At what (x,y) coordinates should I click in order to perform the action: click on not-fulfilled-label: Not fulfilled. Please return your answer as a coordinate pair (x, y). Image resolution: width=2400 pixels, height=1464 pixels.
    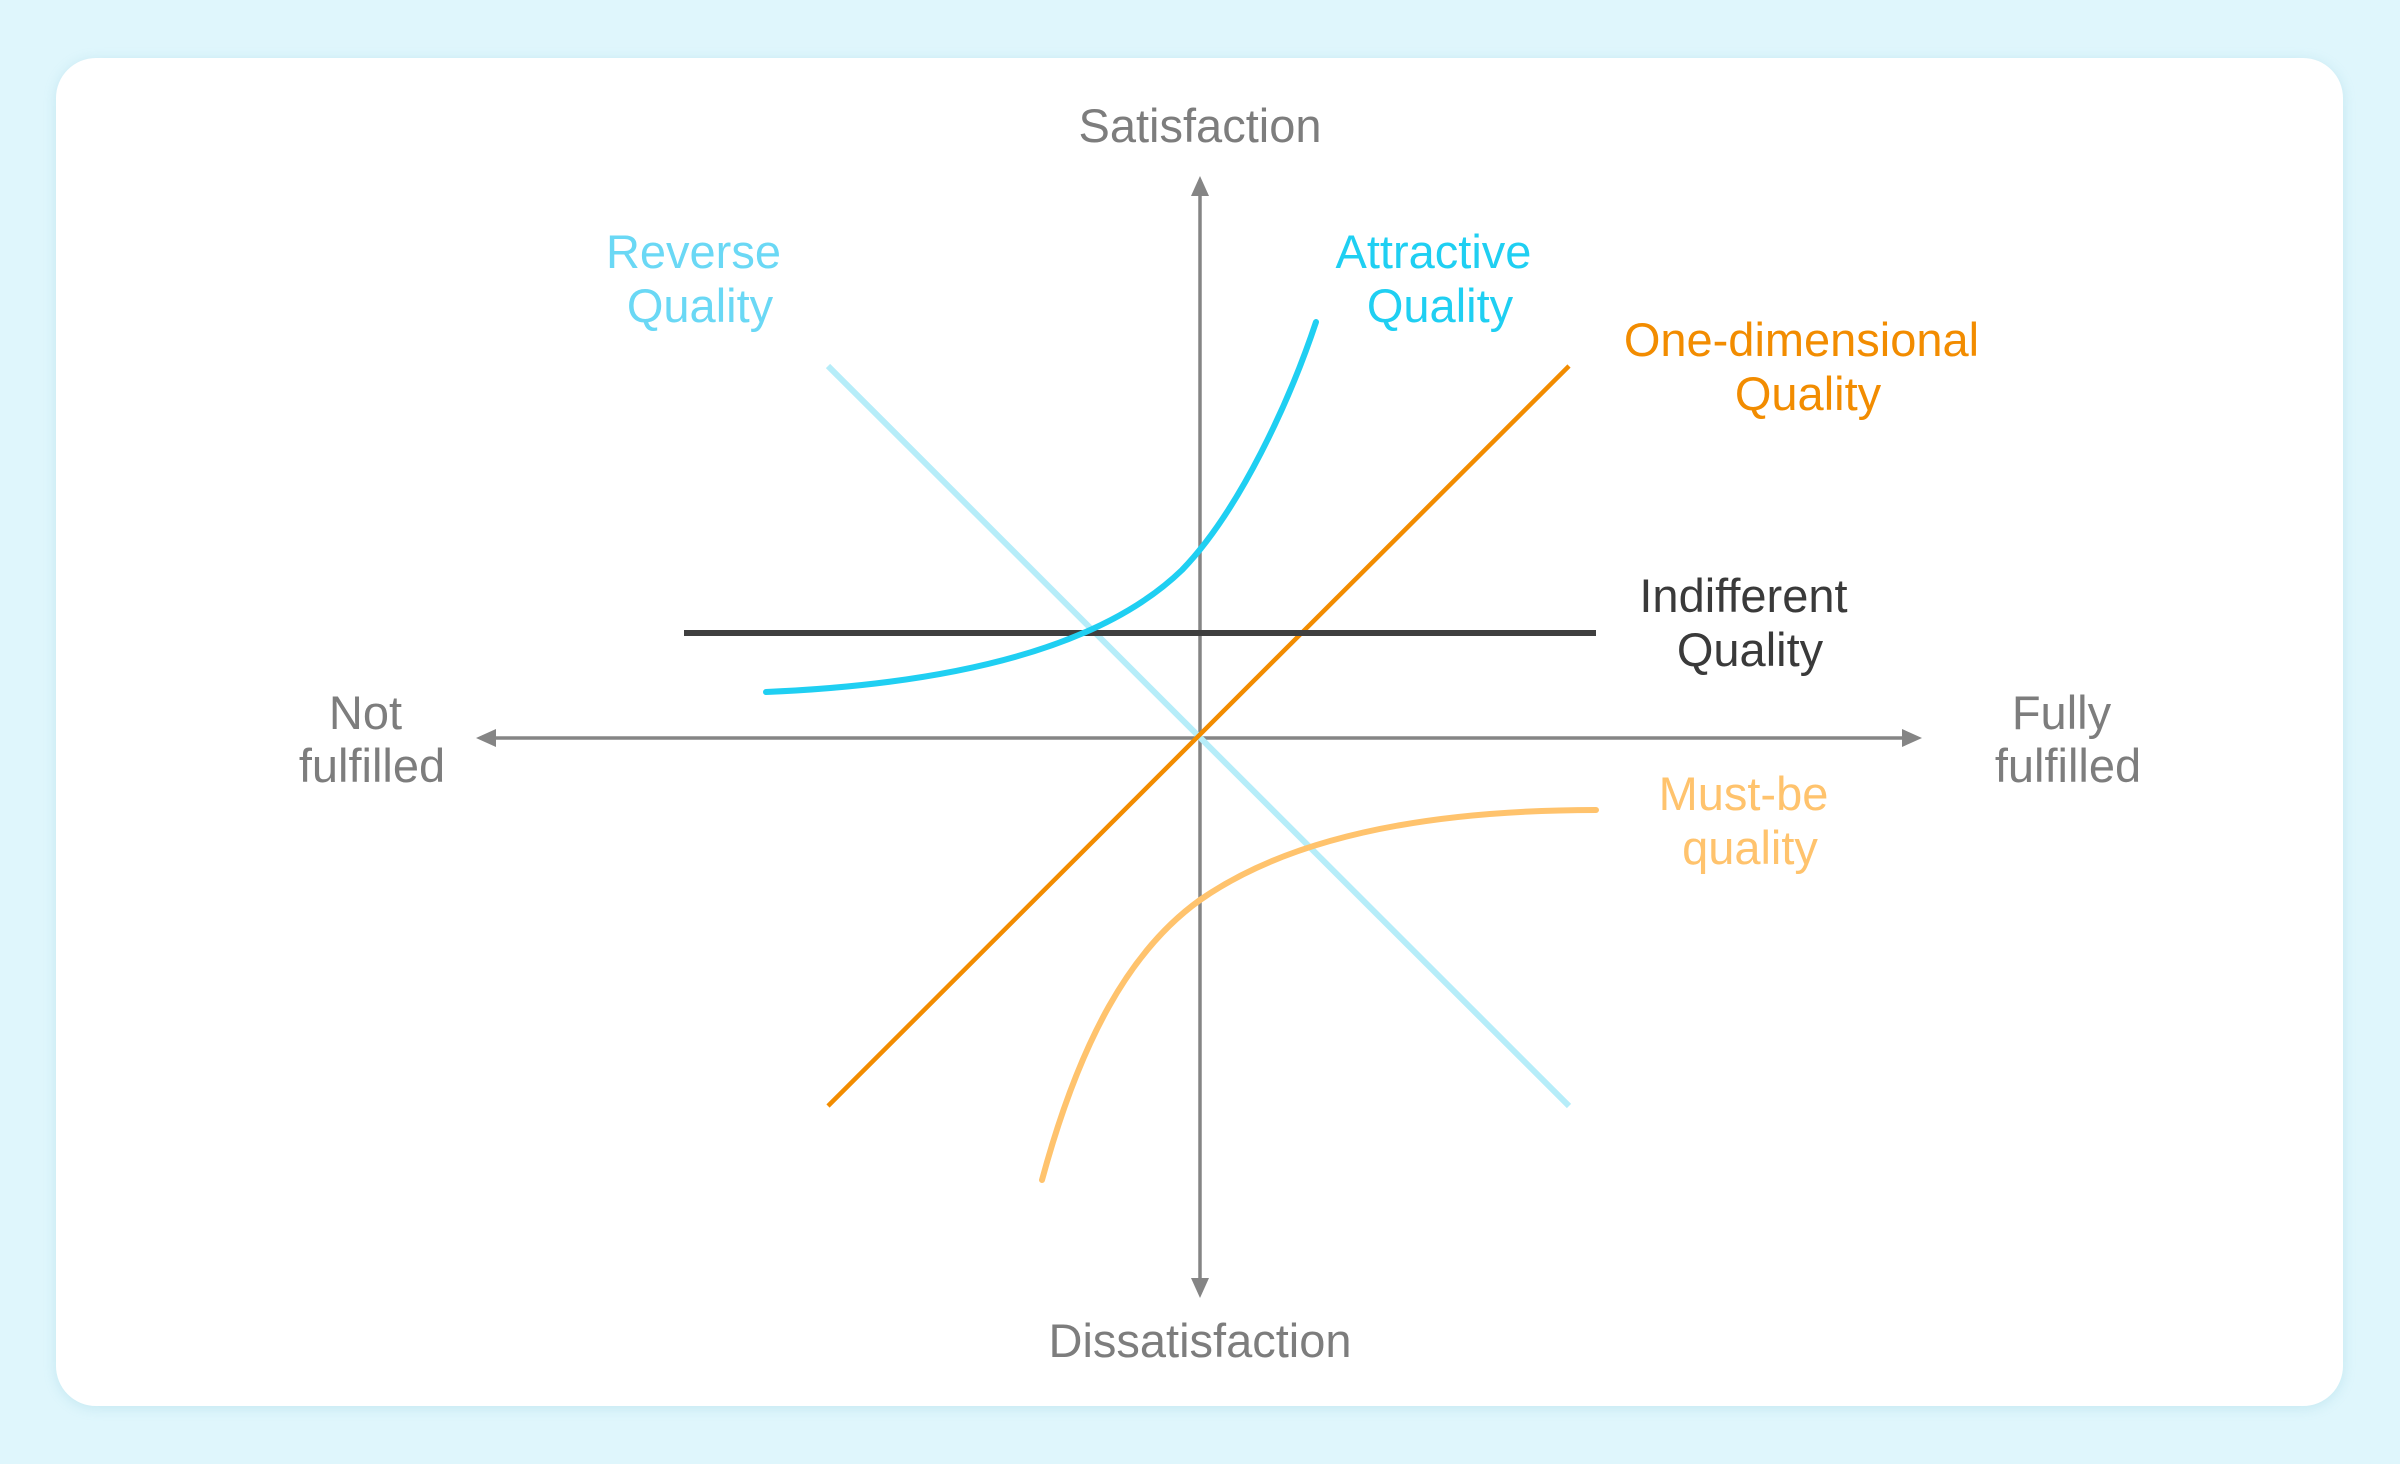
    Looking at the image, I should click on (372, 739).